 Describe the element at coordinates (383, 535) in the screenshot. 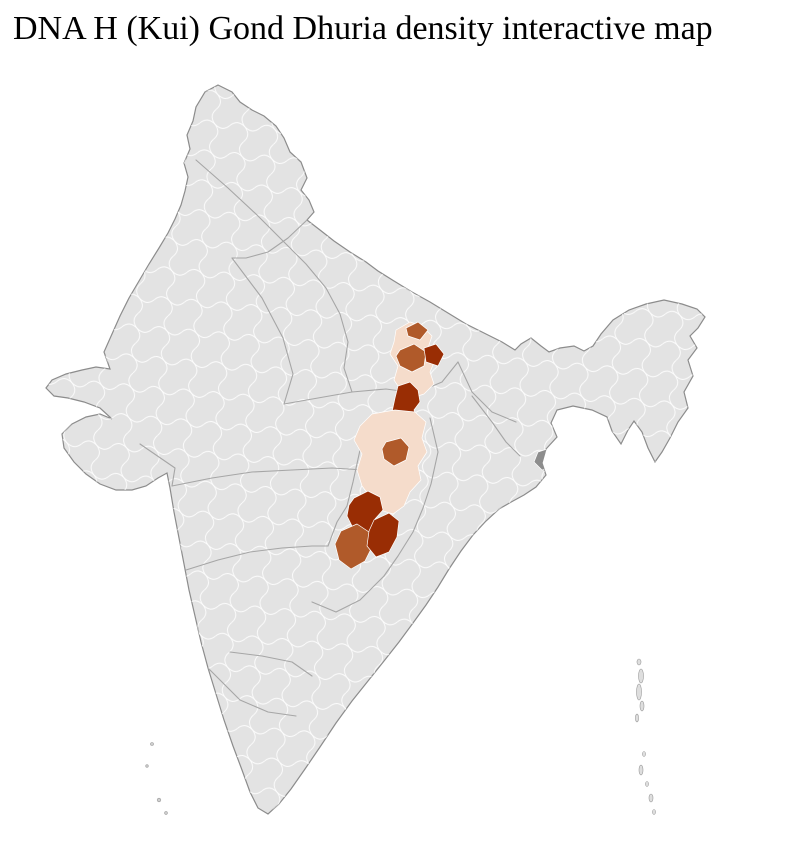

I see `district-high-south-east` at that location.